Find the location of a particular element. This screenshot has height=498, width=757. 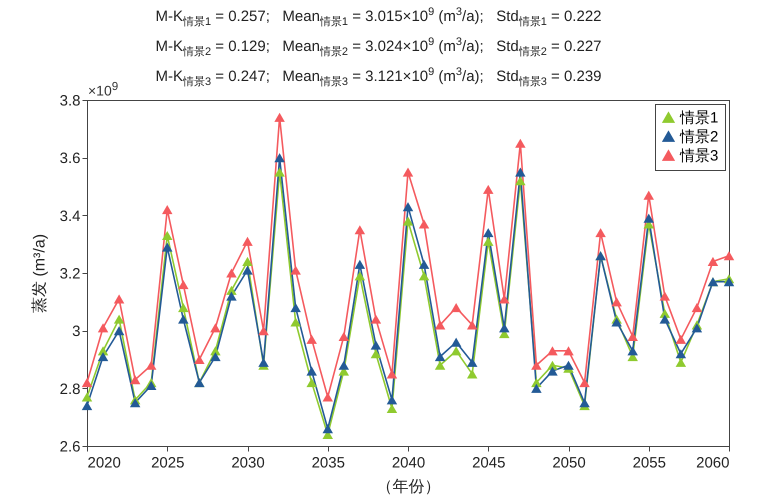

x-tick-label: 2025 is located at coordinates (167, 463).